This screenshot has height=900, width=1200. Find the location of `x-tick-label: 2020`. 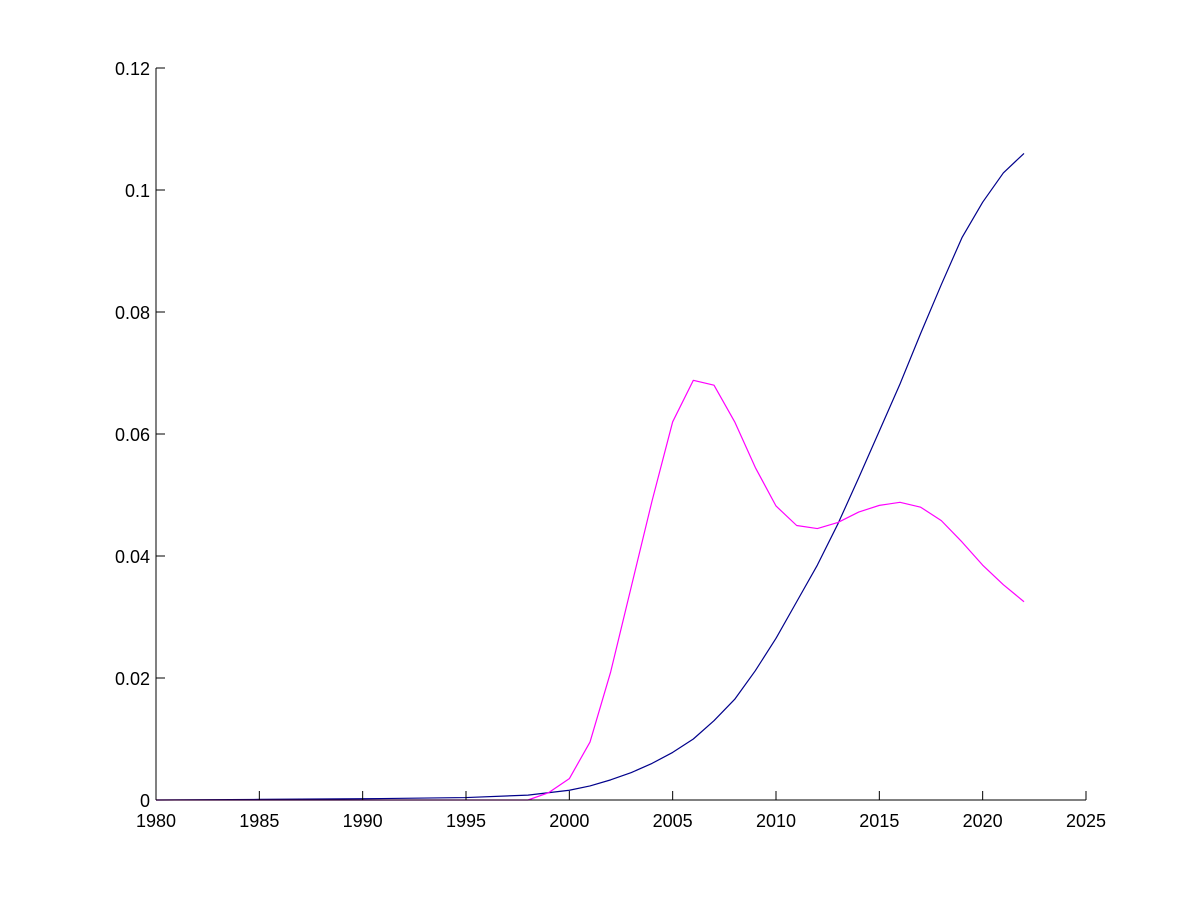

x-tick-label: 2020 is located at coordinates (983, 821).